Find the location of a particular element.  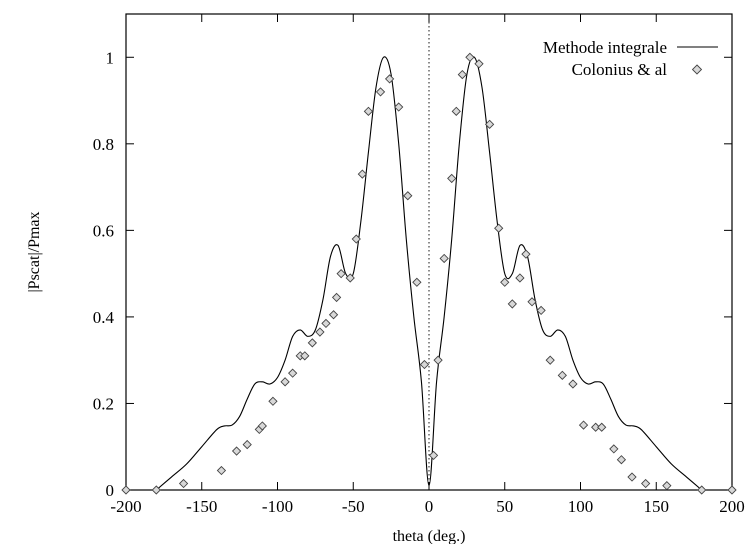

y-tick-label-0: 0 is located at coordinates (110, 490).